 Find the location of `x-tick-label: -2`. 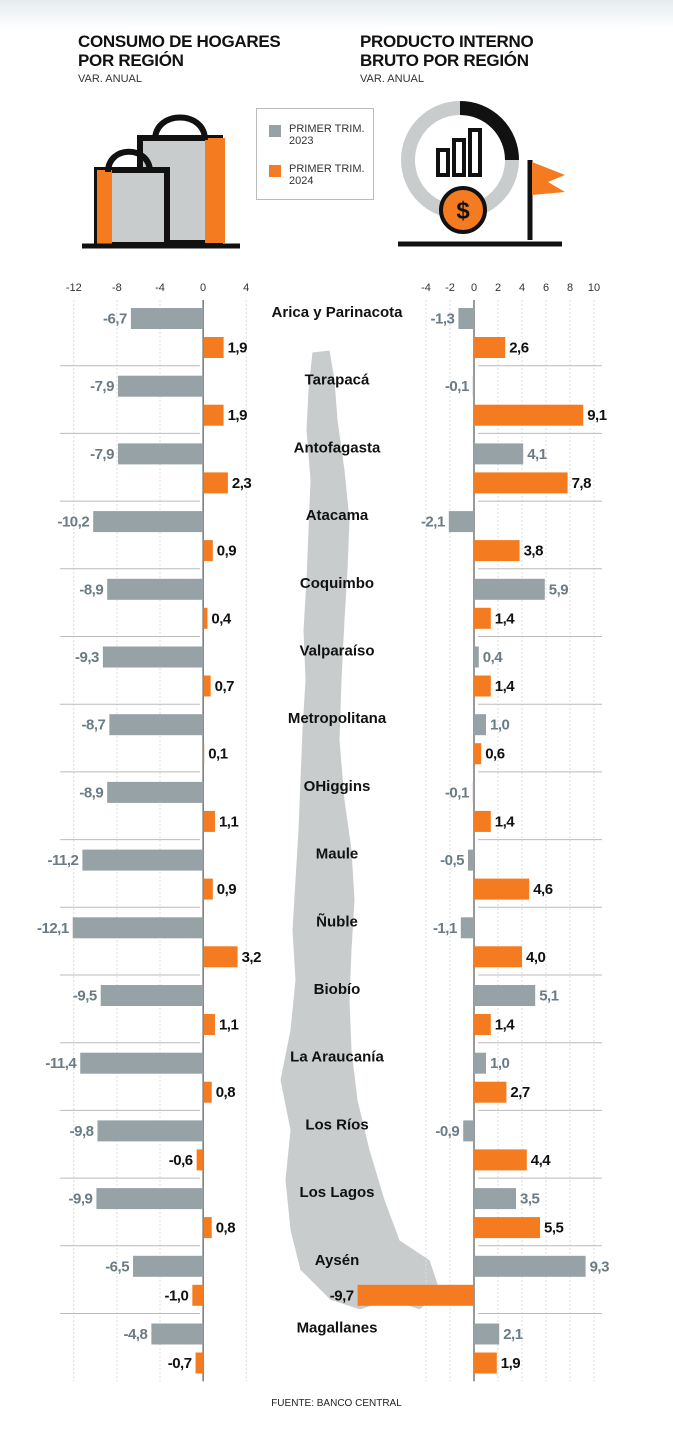

x-tick-label: -2 is located at coordinates (450, 288).